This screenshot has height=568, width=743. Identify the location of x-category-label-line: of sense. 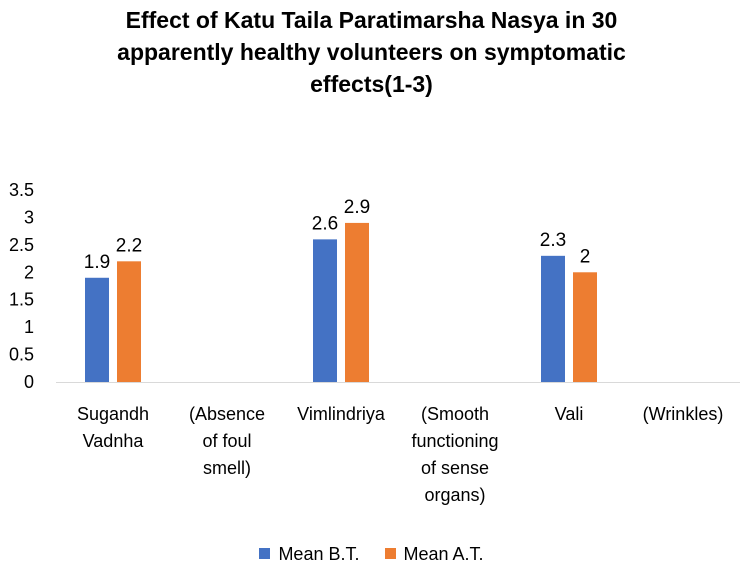
(455, 468).